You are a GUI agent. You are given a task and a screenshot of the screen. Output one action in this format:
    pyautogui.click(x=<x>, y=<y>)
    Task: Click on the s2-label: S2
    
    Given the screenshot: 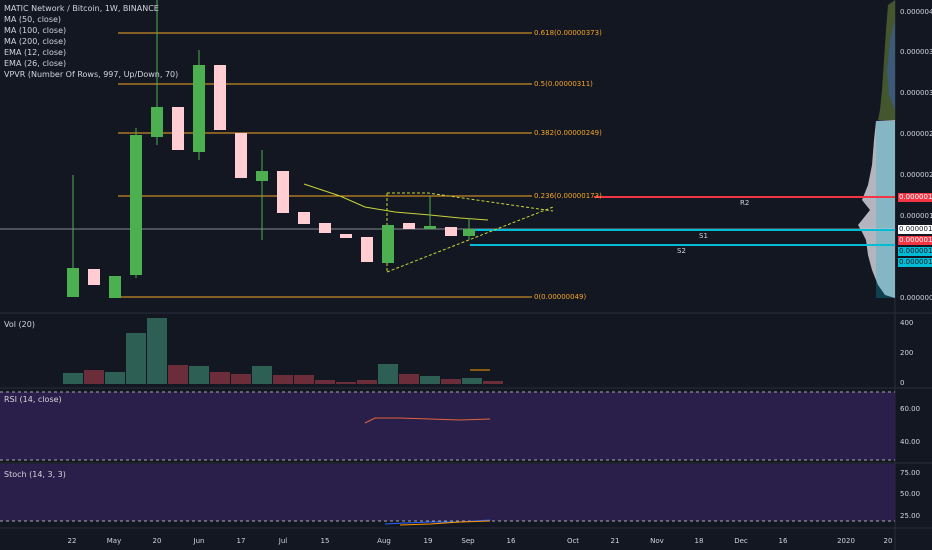 What is the action you would take?
    pyautogui.click(x=681, y=251)
    